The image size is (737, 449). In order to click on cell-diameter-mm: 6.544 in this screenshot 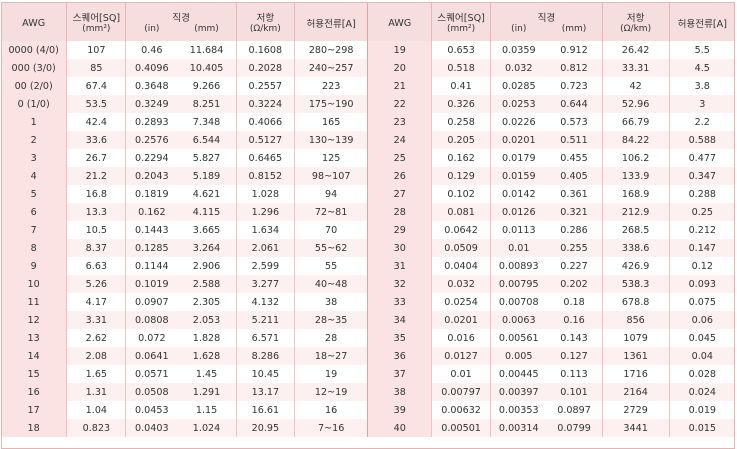, I will do `click(207, 140)`.